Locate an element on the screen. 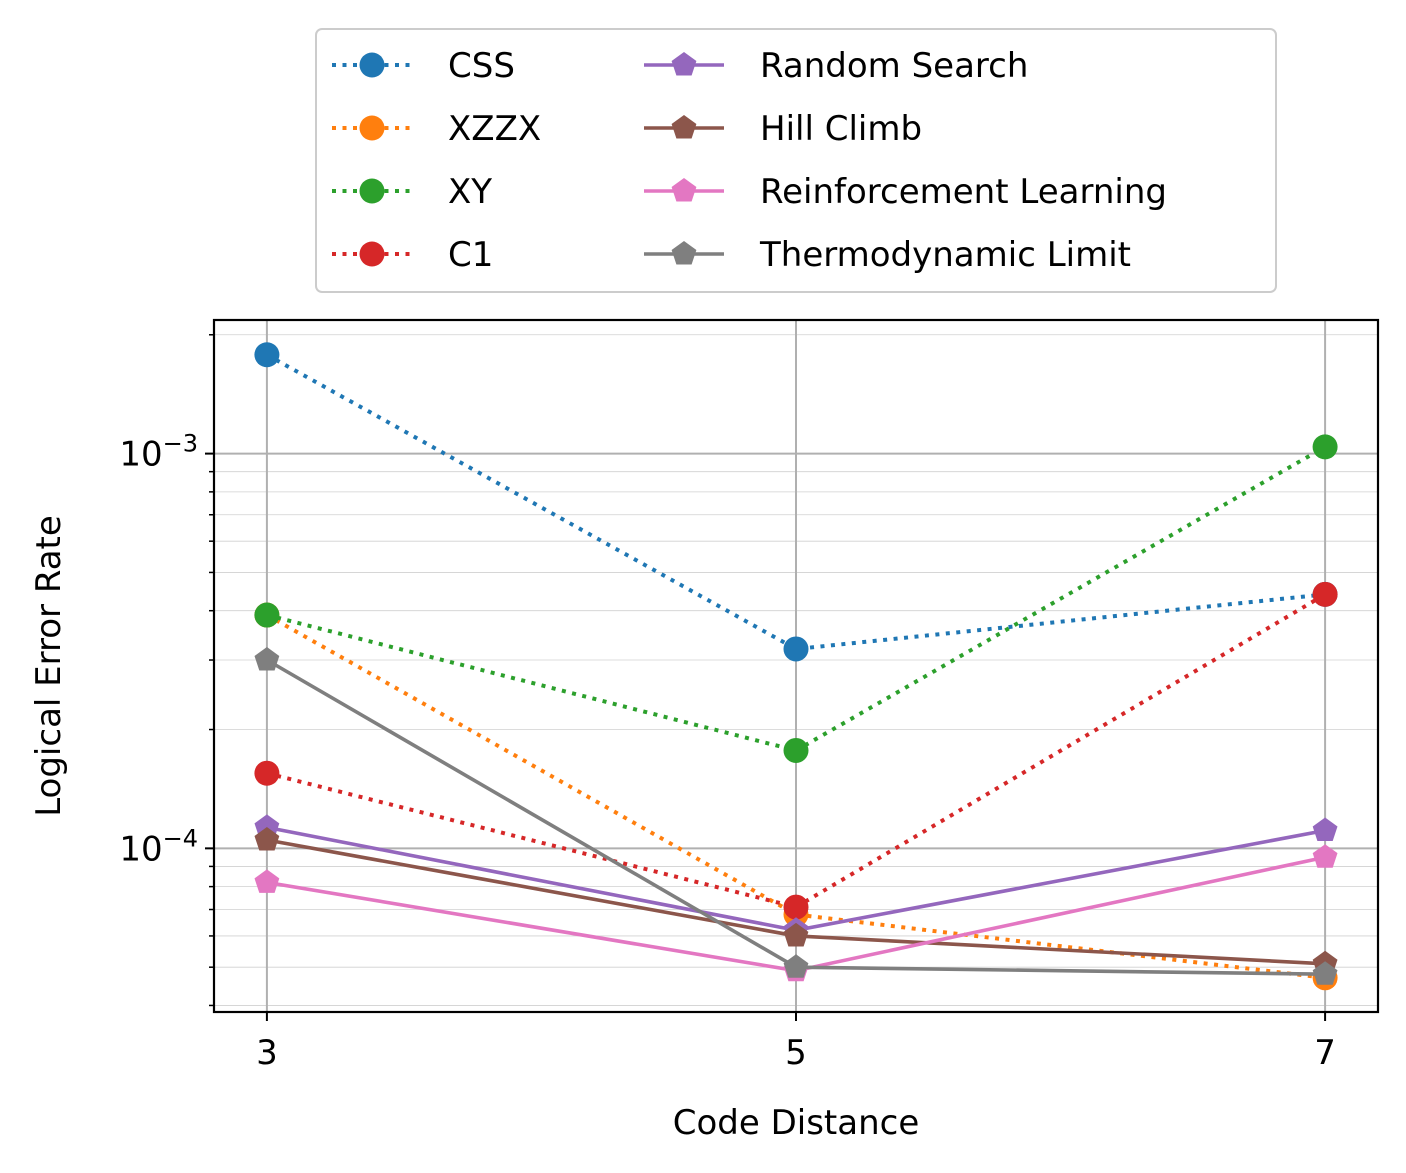 This screenshot has height=1173, width=1406. legend-item-thermodynamic-limit: Thermodynamic Limit is located at coordinates (887, 255).